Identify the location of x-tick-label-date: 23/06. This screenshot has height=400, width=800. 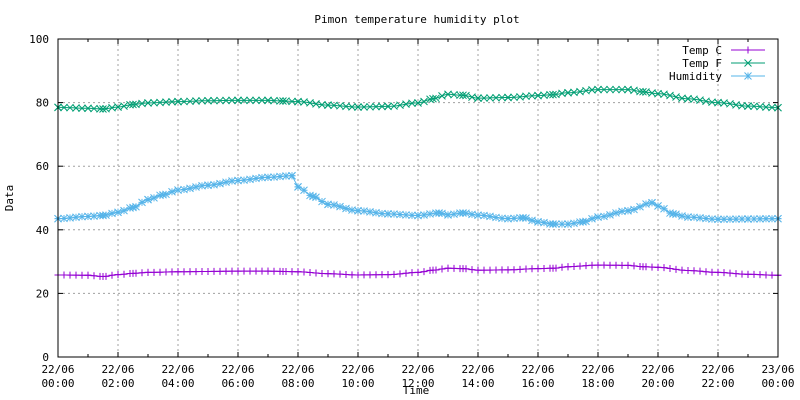
(777, 369).